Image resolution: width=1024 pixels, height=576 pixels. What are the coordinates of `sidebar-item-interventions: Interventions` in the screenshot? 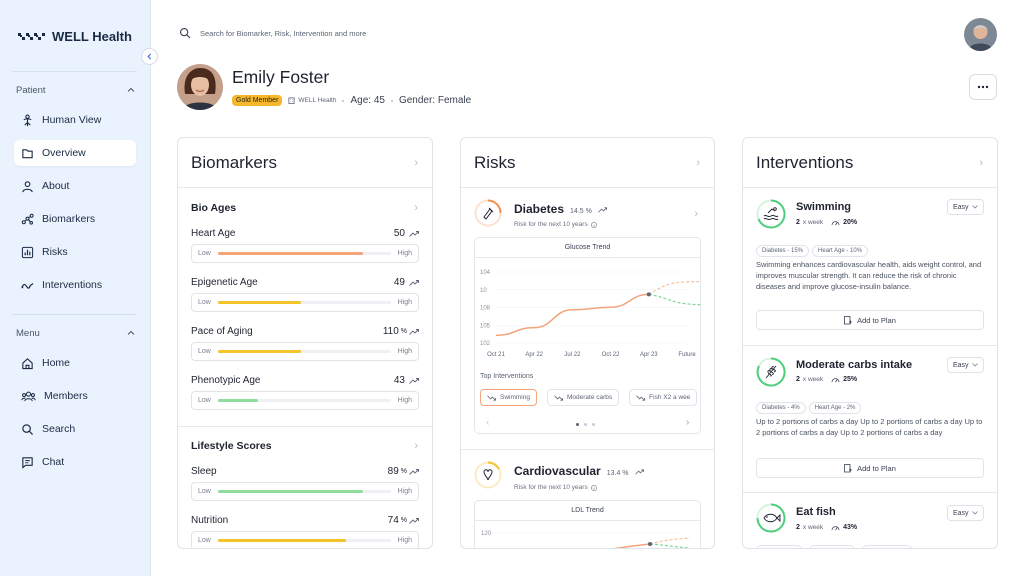 It's located at (75, 285).